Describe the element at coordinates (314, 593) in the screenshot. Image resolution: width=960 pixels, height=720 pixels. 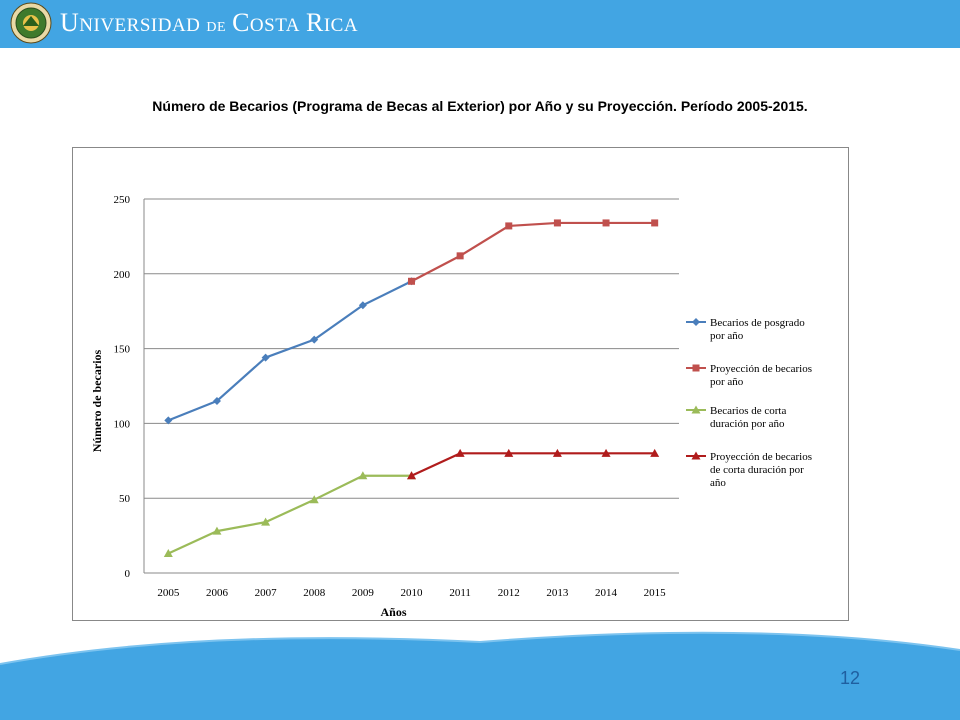
I see `x-tick-label: 2008` at that location.